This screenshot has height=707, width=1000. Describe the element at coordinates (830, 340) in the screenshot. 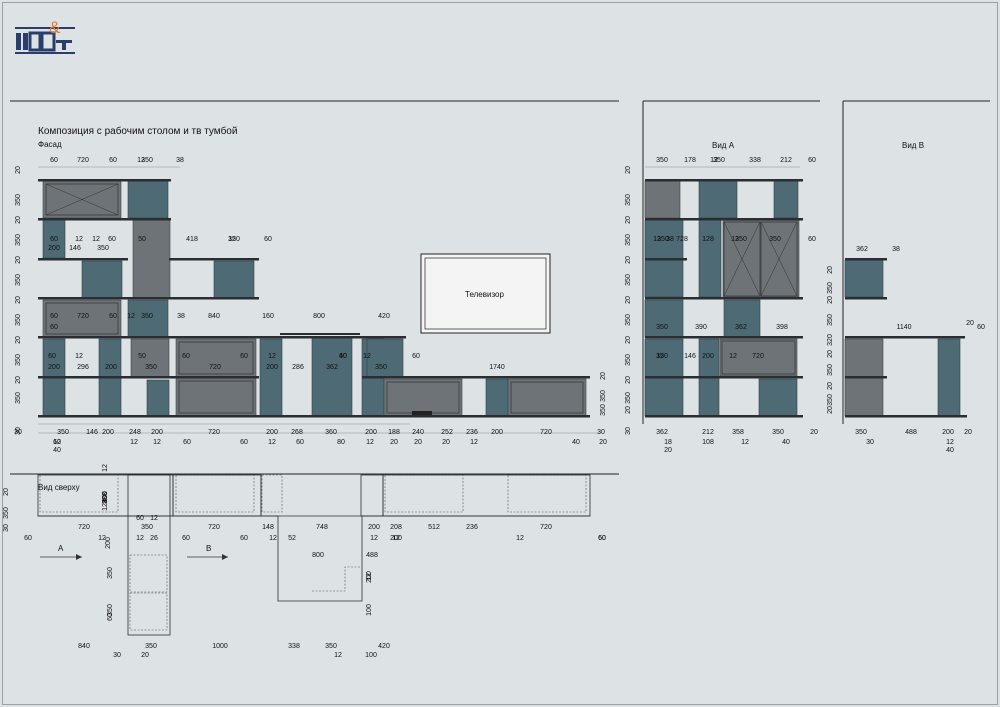

I see `dimension-label: 320` at that location.